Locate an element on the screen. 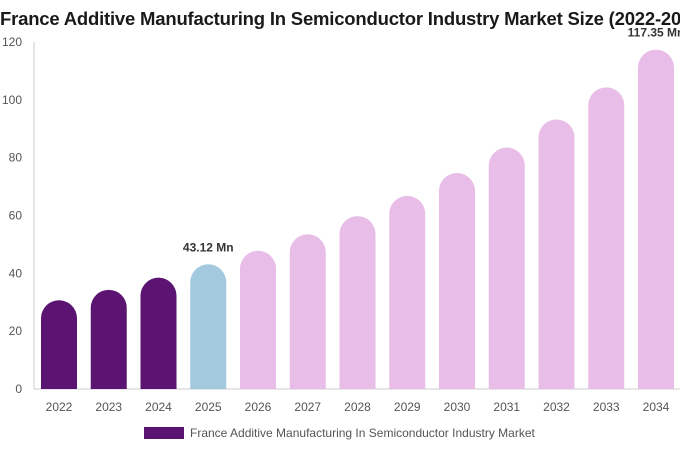 The height and width of the screenshot is (450, 680). x-tick-label: 2028 is located at coordinates (357, 407).